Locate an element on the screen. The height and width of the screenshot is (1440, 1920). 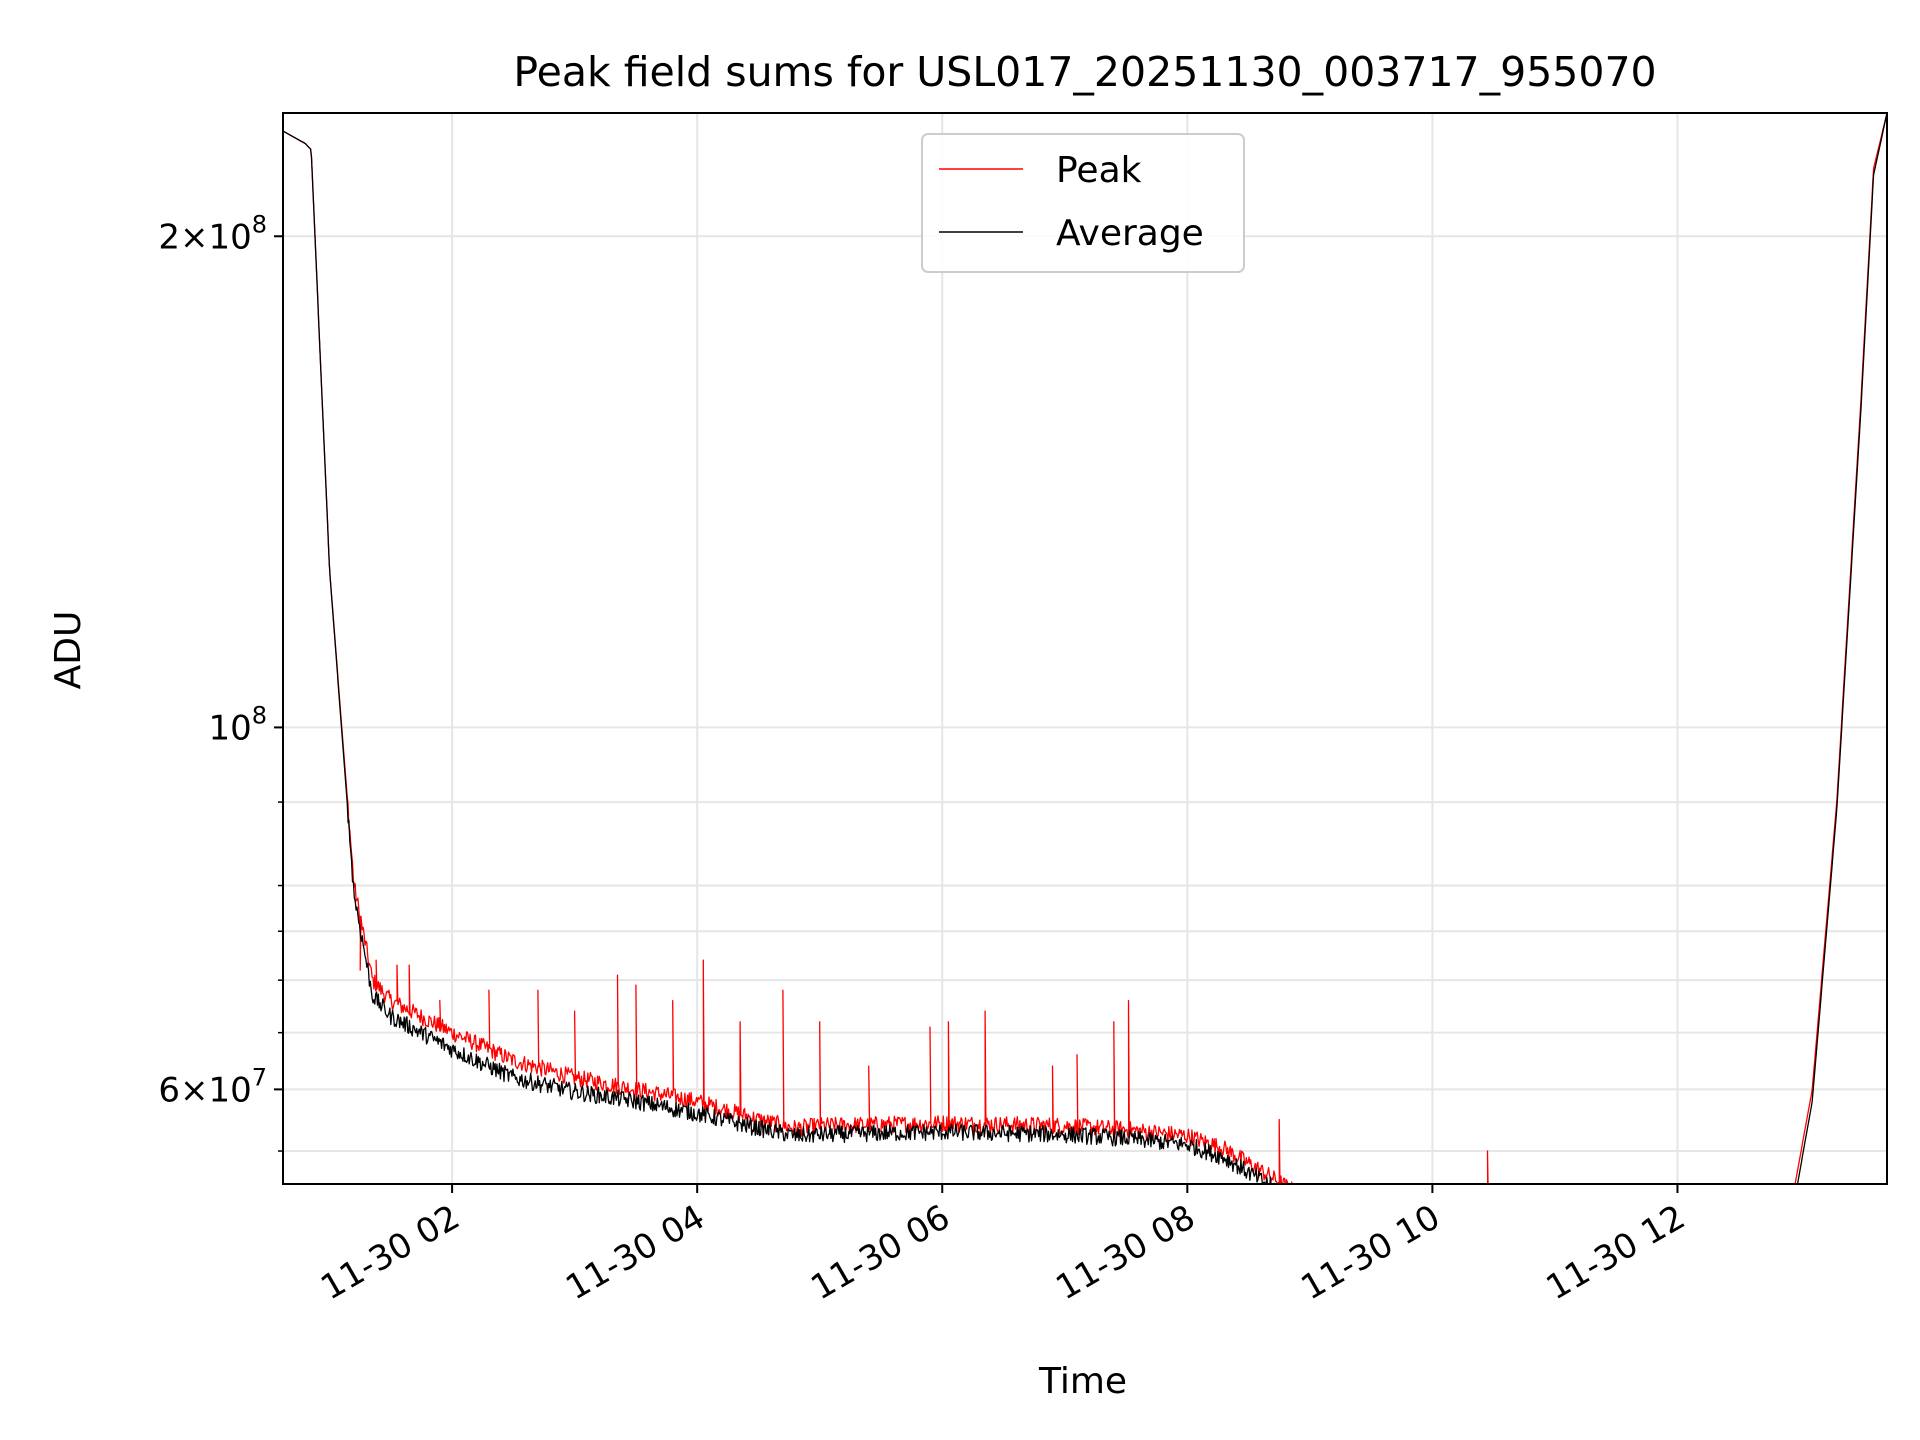
y-tick-label: 2×108 is located at coordinates (212, 233).